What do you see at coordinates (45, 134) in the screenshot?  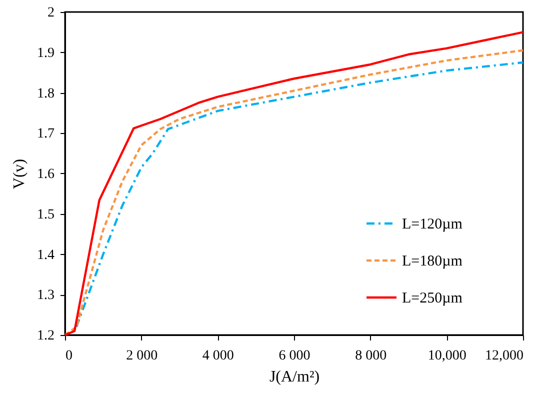 I see `y-tick-label: 1.7` at bounding box center [45, 134].